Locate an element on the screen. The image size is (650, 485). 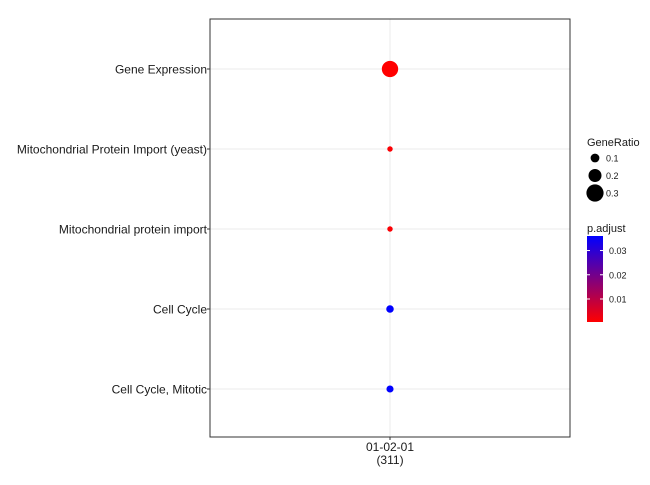
x-axis: 01-02-01 (311) is located at coordinates (390, 452).